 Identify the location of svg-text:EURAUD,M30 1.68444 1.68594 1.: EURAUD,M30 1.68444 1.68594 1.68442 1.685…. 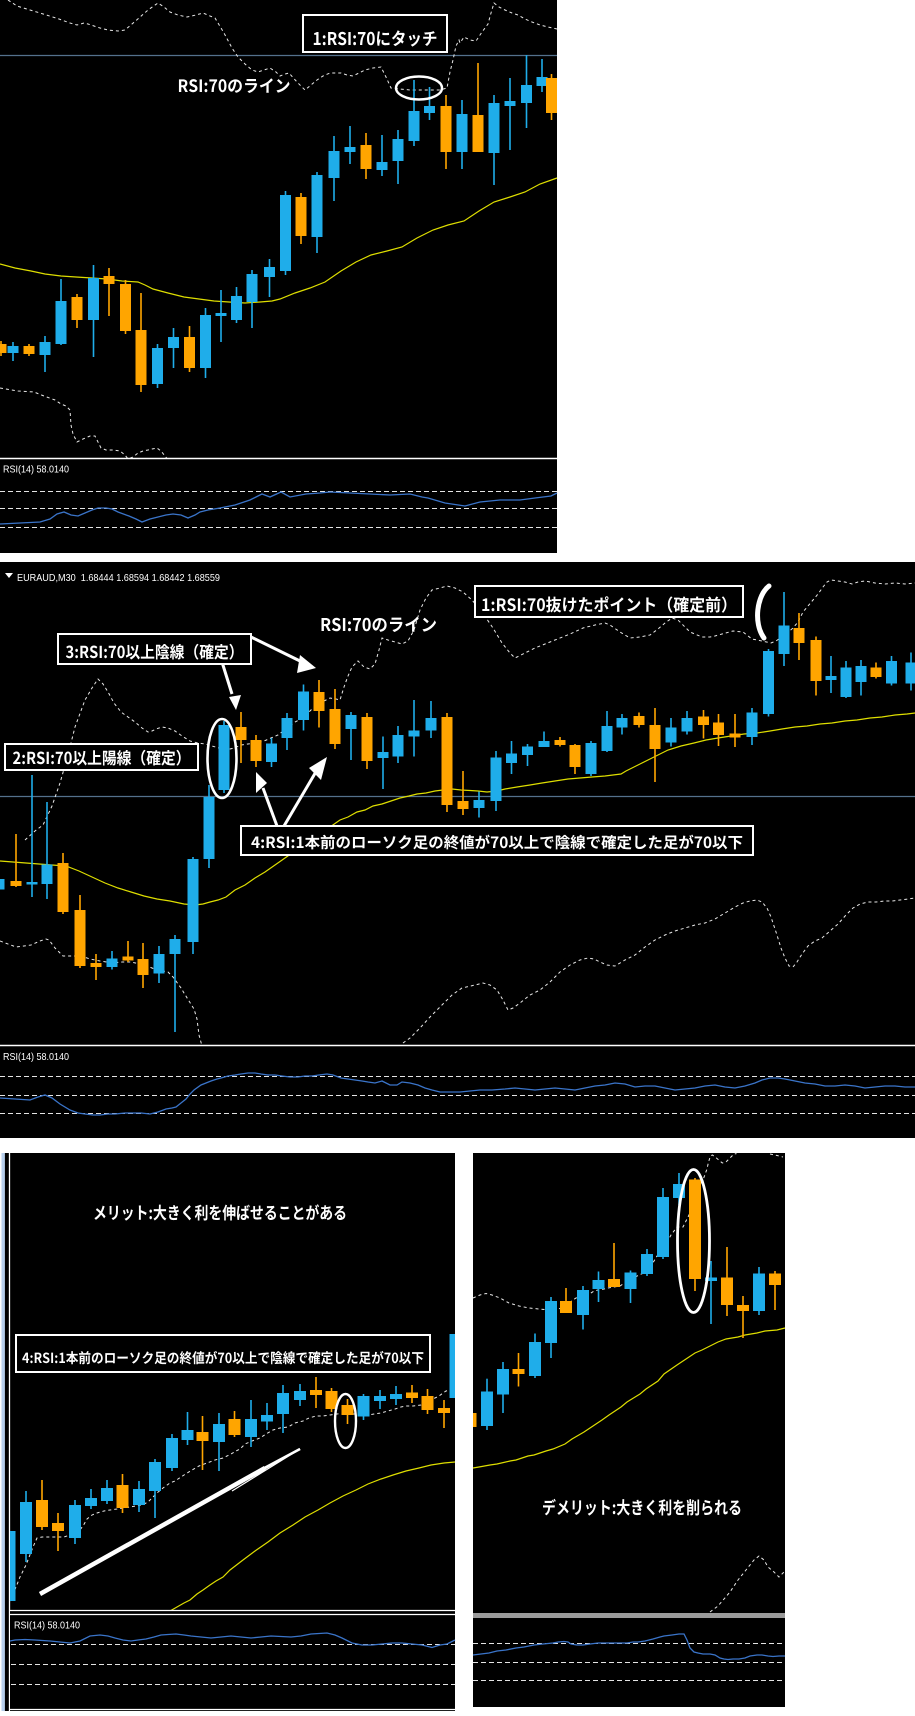
(118, 578).